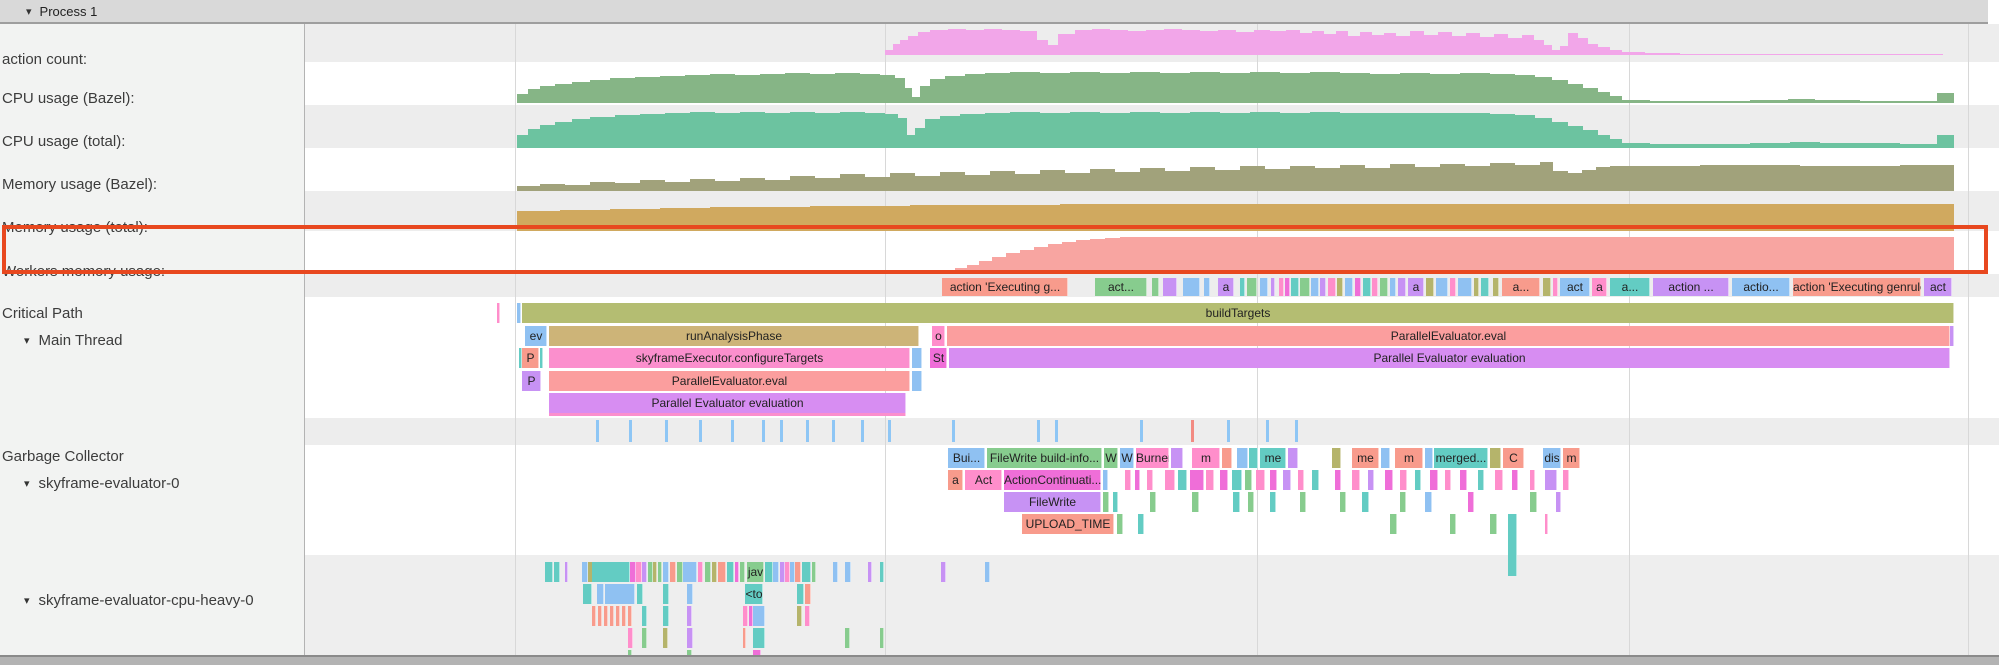  What do you see at coordinates (729, 381) in the screenshot?
I see `main-thread-span: ParallelEvaluator.eval` at bounding box center [729, 381].